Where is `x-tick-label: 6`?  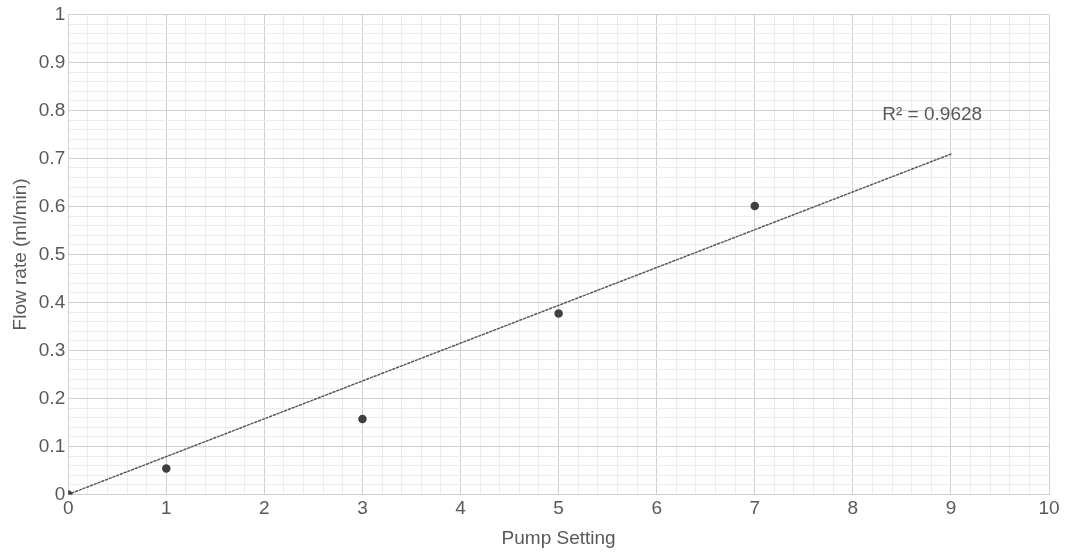 x-tick-label: 6 is located at coordinates (656, 508).